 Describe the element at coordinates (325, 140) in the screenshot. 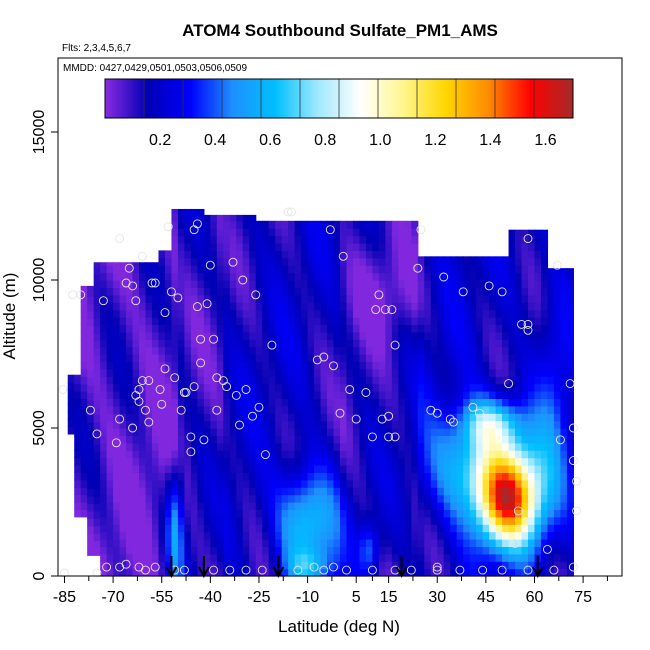

I see `colorbar-tick-label: 0.8` at that location.